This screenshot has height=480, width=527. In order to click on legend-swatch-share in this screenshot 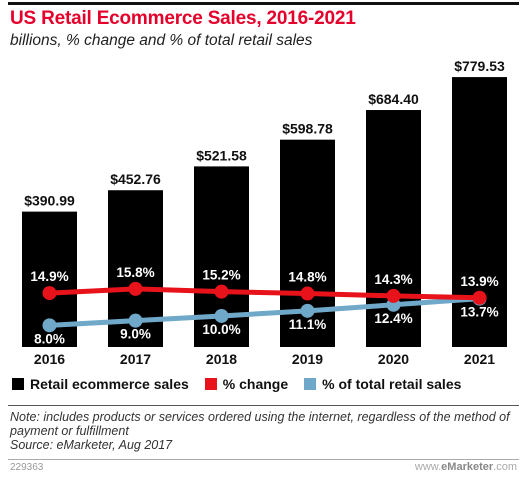, I will do `click(310, 384)`.